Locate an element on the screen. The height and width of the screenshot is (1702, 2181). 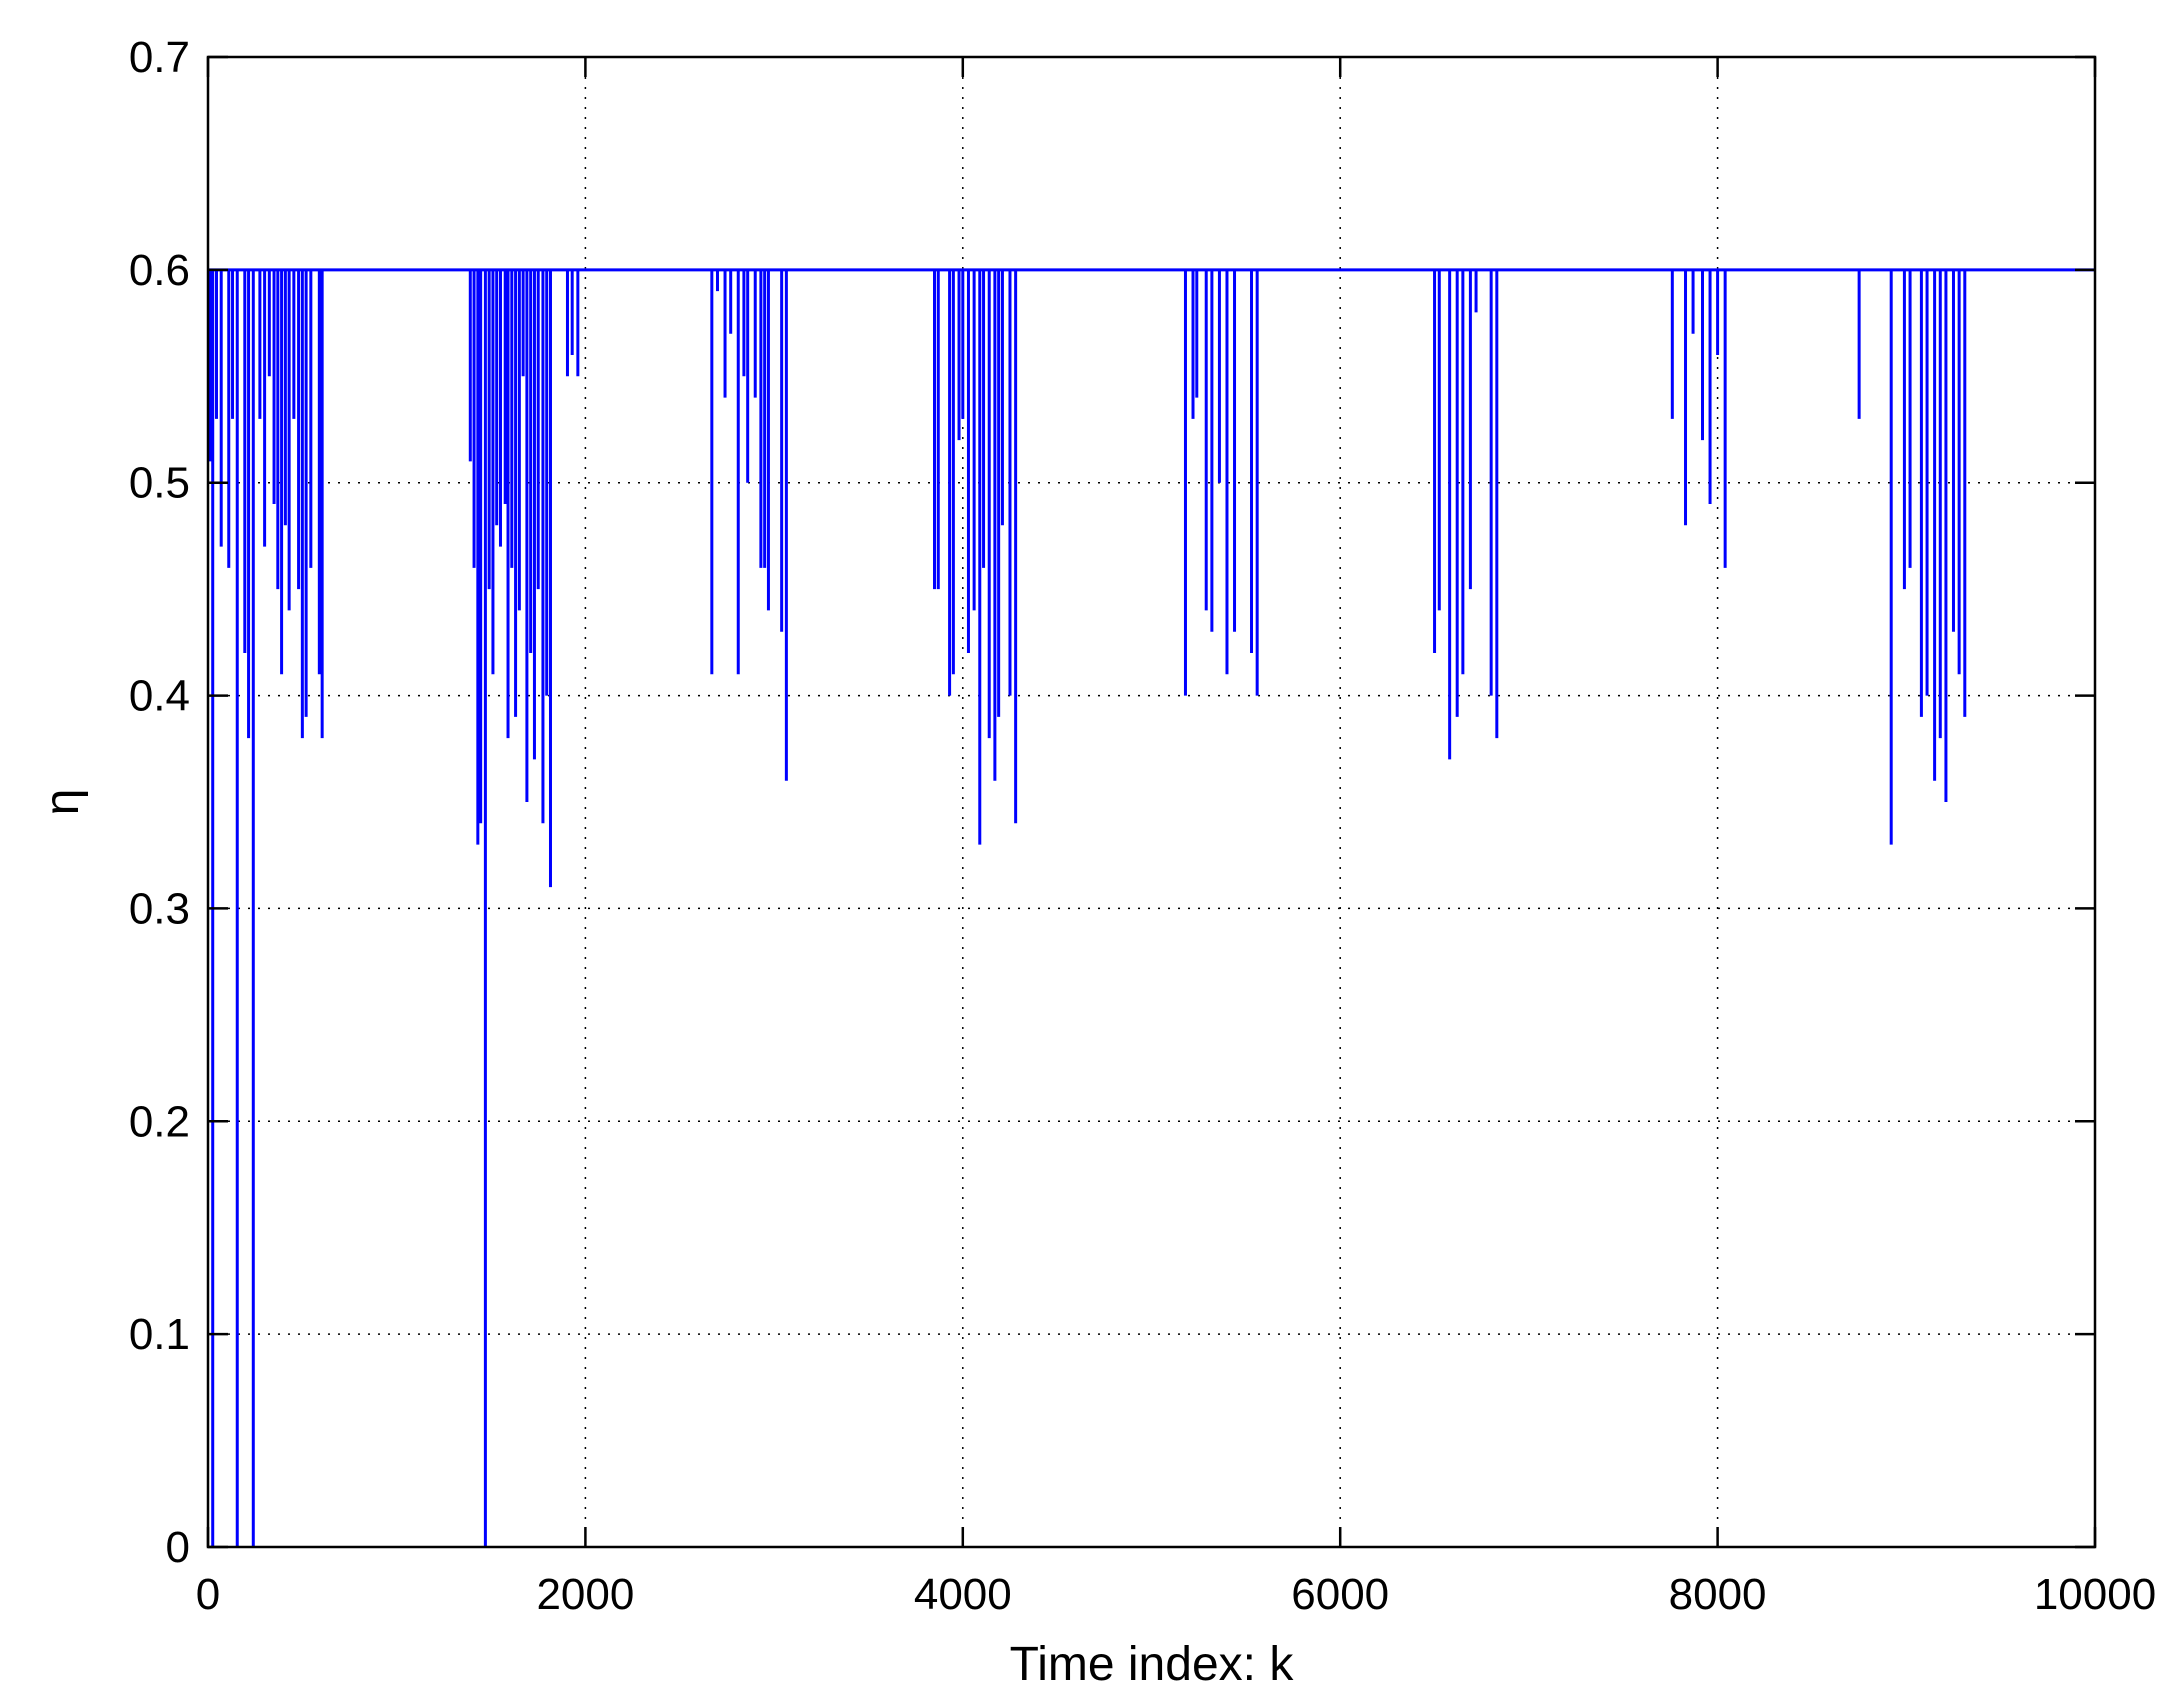
x-axis-label: Time index: k is located at coordinates (1152, 1664).